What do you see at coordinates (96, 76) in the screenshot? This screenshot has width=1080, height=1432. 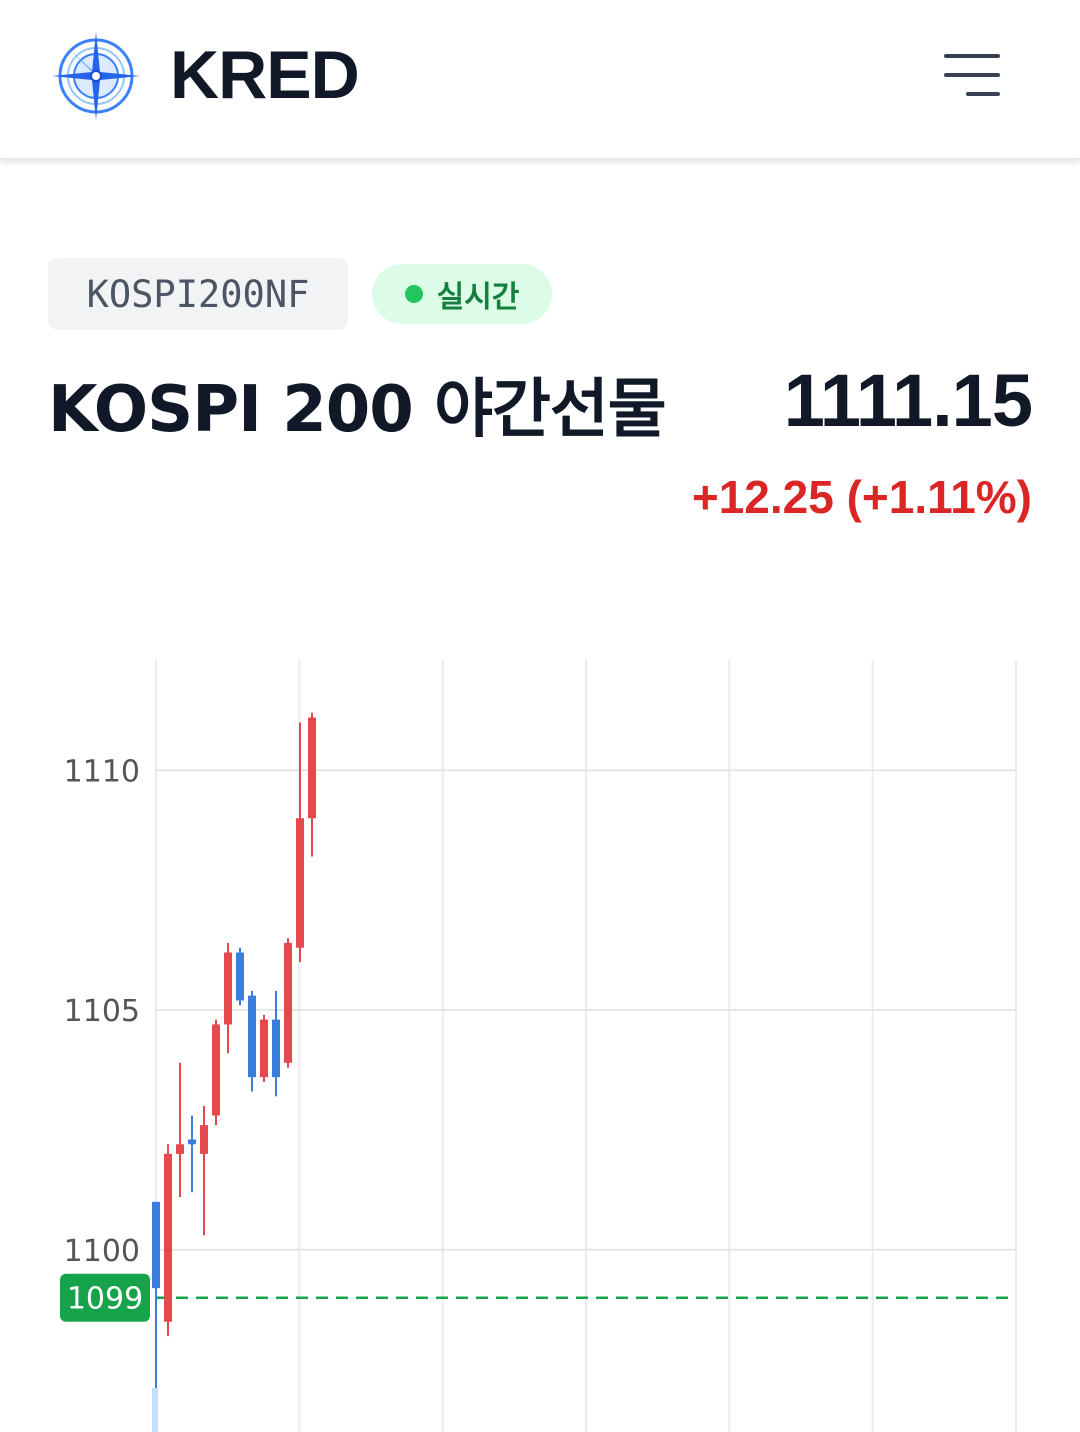 I see `compass-rose-icon` at bounding box center [96, 76].